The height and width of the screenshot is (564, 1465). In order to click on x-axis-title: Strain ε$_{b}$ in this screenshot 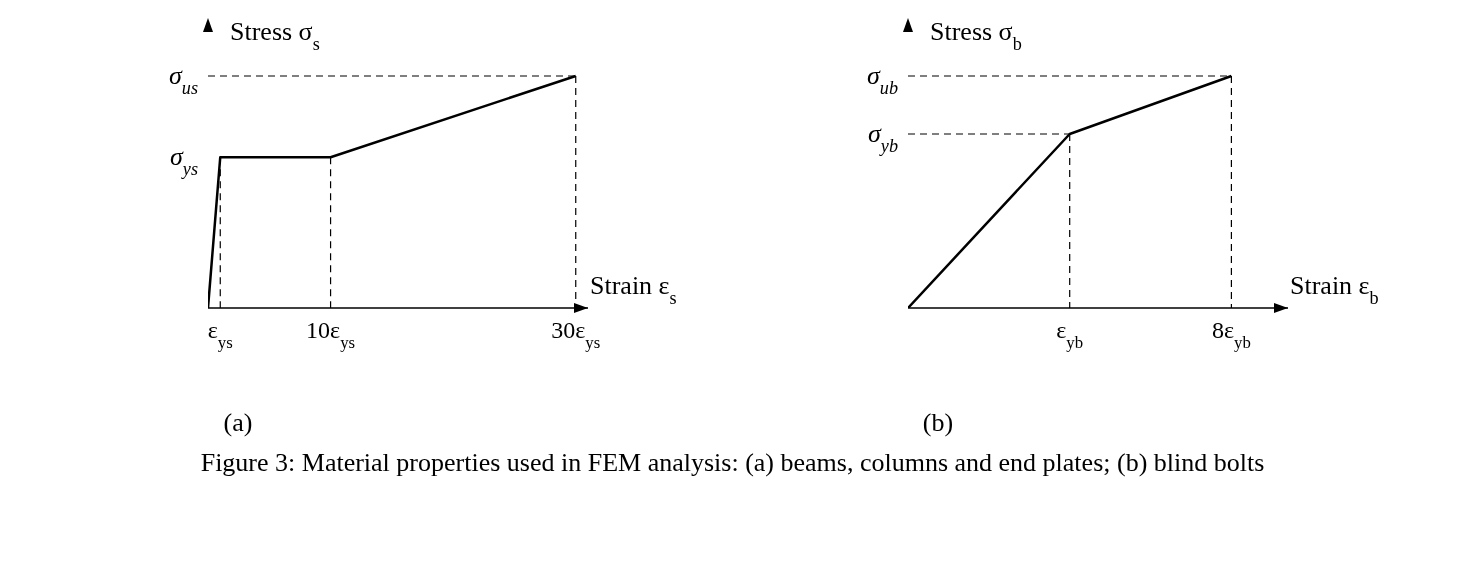, I will do `click(1334, 289)`.